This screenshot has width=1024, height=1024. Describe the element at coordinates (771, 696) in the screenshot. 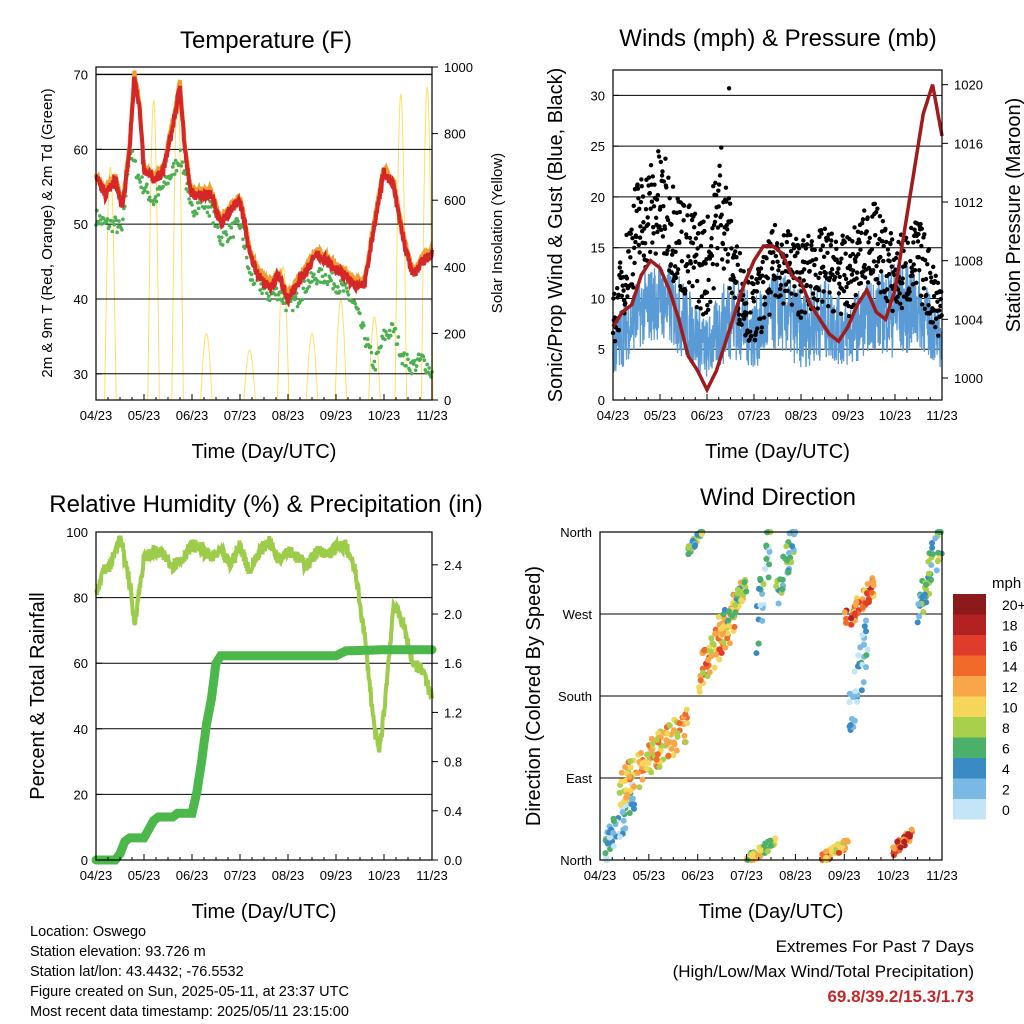

I see `plot-frame` at that location.